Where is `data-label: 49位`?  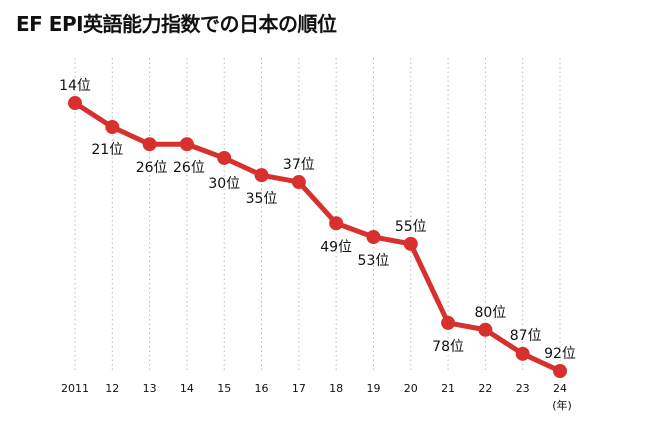
data-label: 49位 is located at coordinates (336, 247).